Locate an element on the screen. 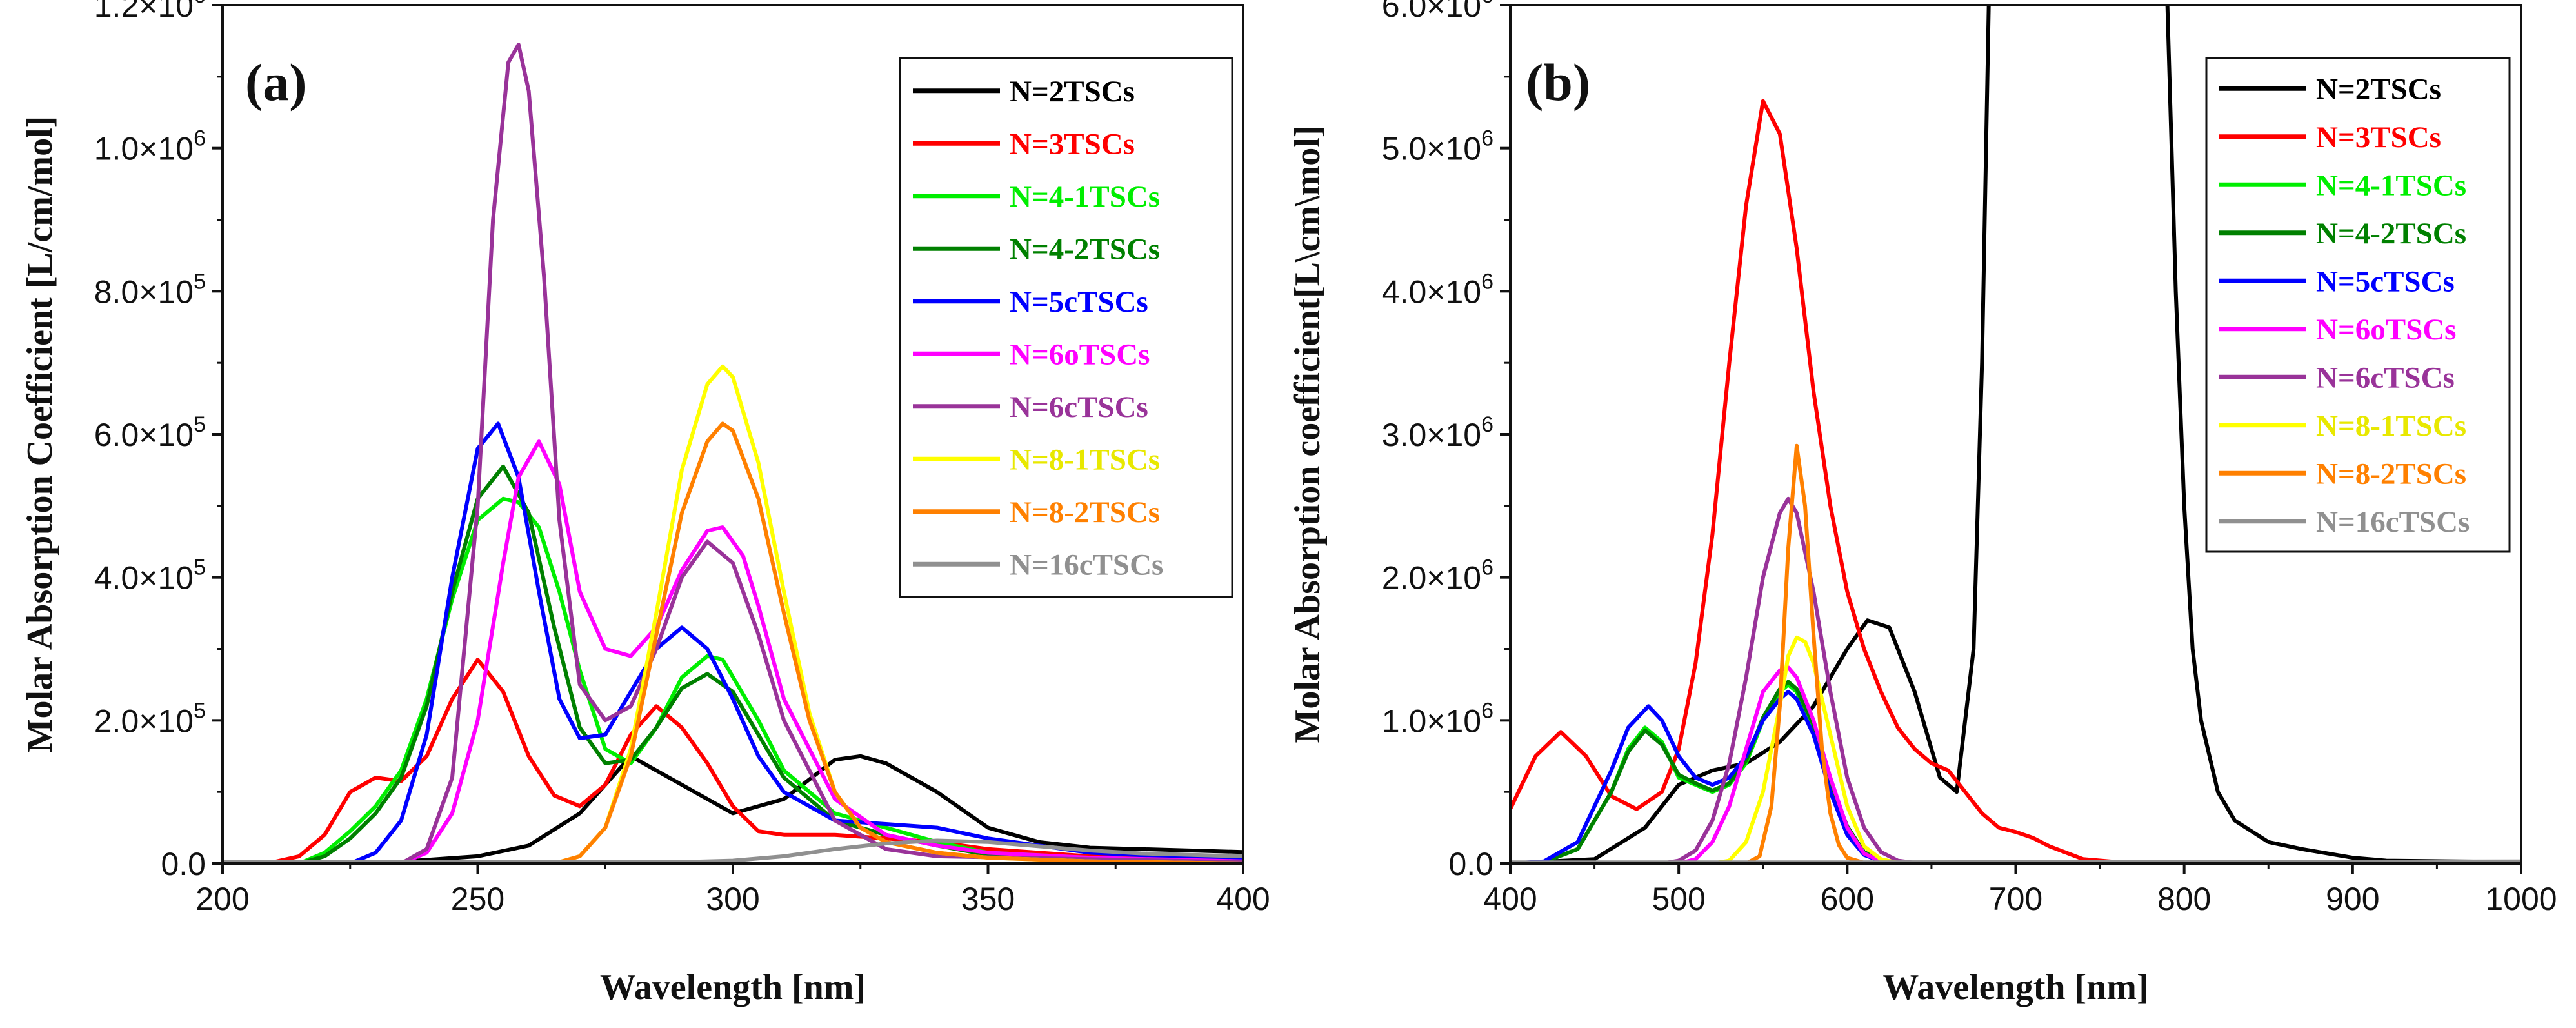 Image resolution: width=2576 pixels, height=1028 pixels. y-tick-label: 4.0×10⁵ is located at coordinates (150, 576).